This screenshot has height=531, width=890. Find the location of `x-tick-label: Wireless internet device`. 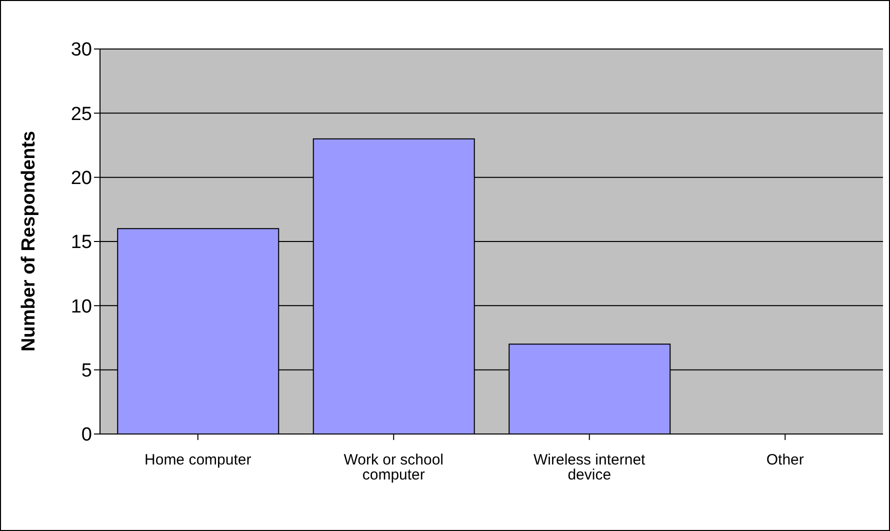

x-tick-label: Wireless internet device is located at coordinates (590, 468).